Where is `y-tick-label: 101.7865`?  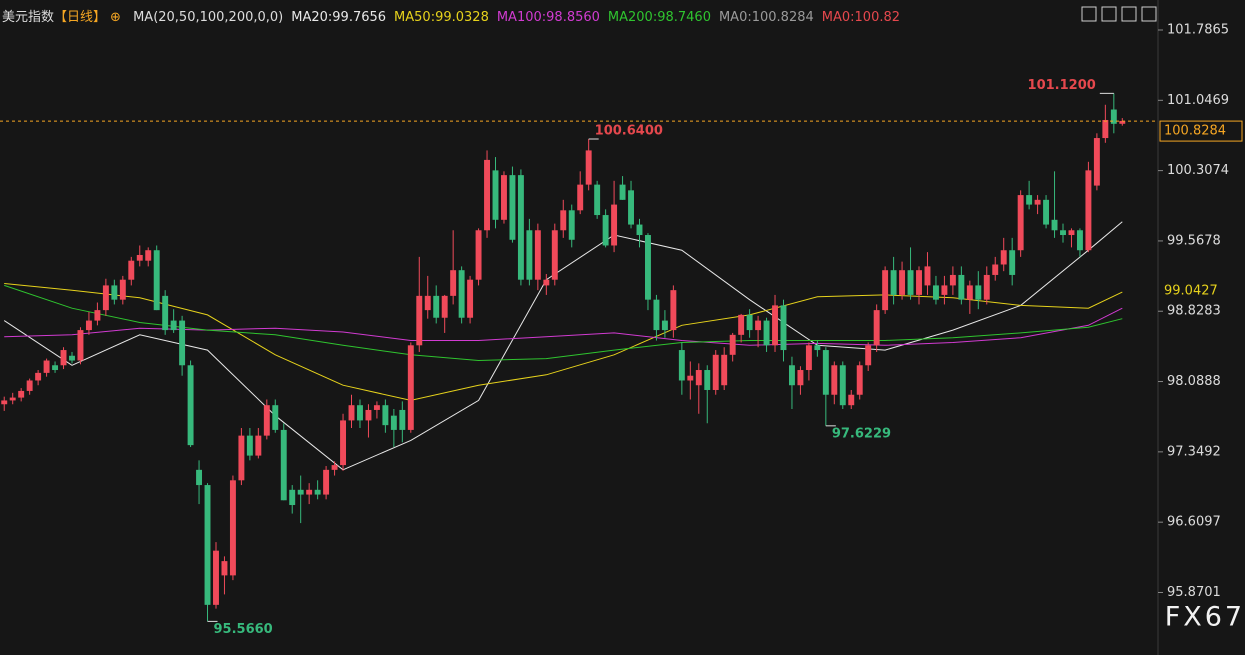
y-tick-label: 101.7865 is located at coordinates (1198, 29).